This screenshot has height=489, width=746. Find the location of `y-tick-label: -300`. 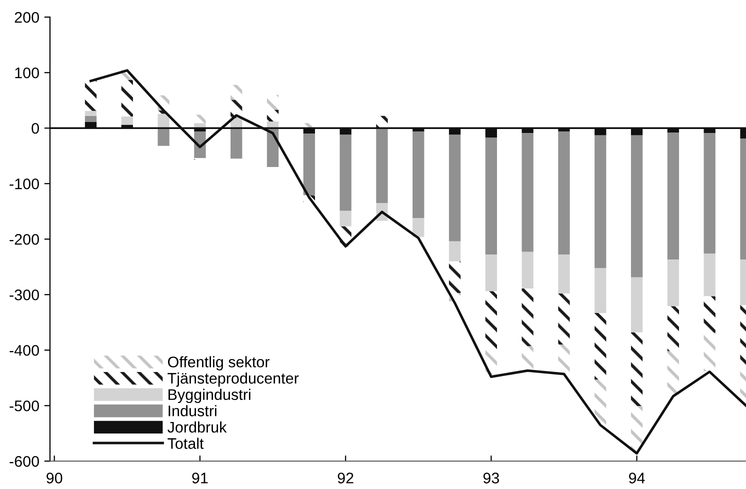

y-tick-label: -300 is located at coordinates (24, 294).